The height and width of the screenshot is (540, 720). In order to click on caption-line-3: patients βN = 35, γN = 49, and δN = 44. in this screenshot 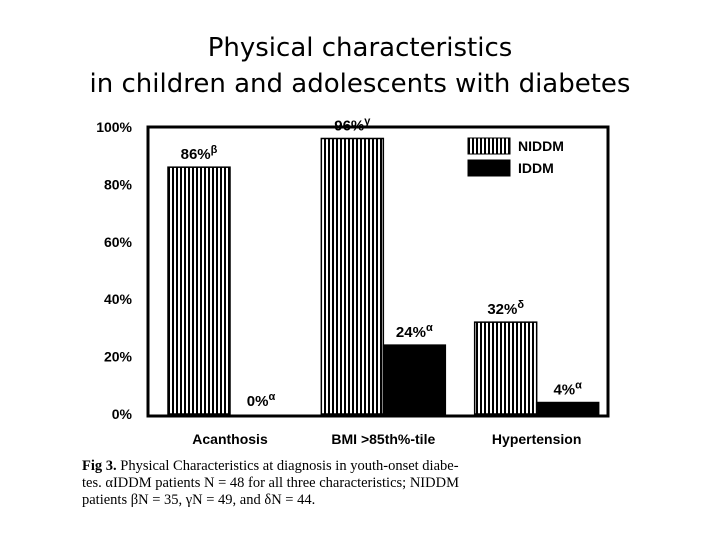, I will do `click(199, 500)`.